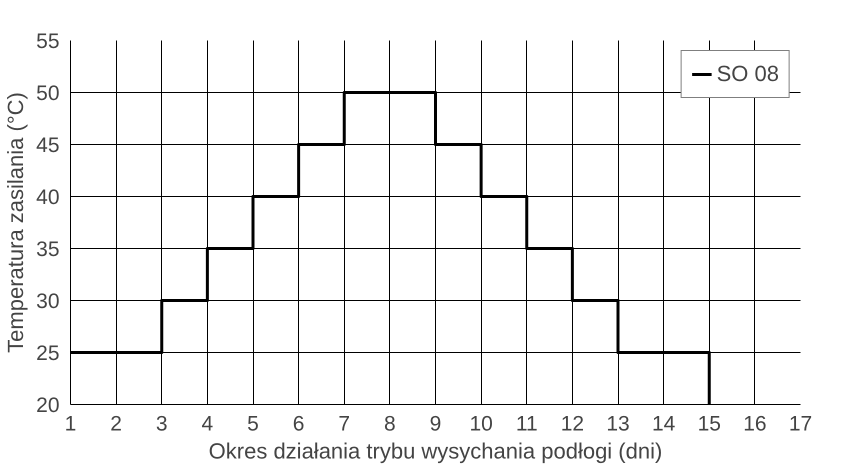 This screenshot has height=474, width=868. I want to click on x-axis-title: Okres działania trybu wysychania podłogi (dni), so click(435, 451).